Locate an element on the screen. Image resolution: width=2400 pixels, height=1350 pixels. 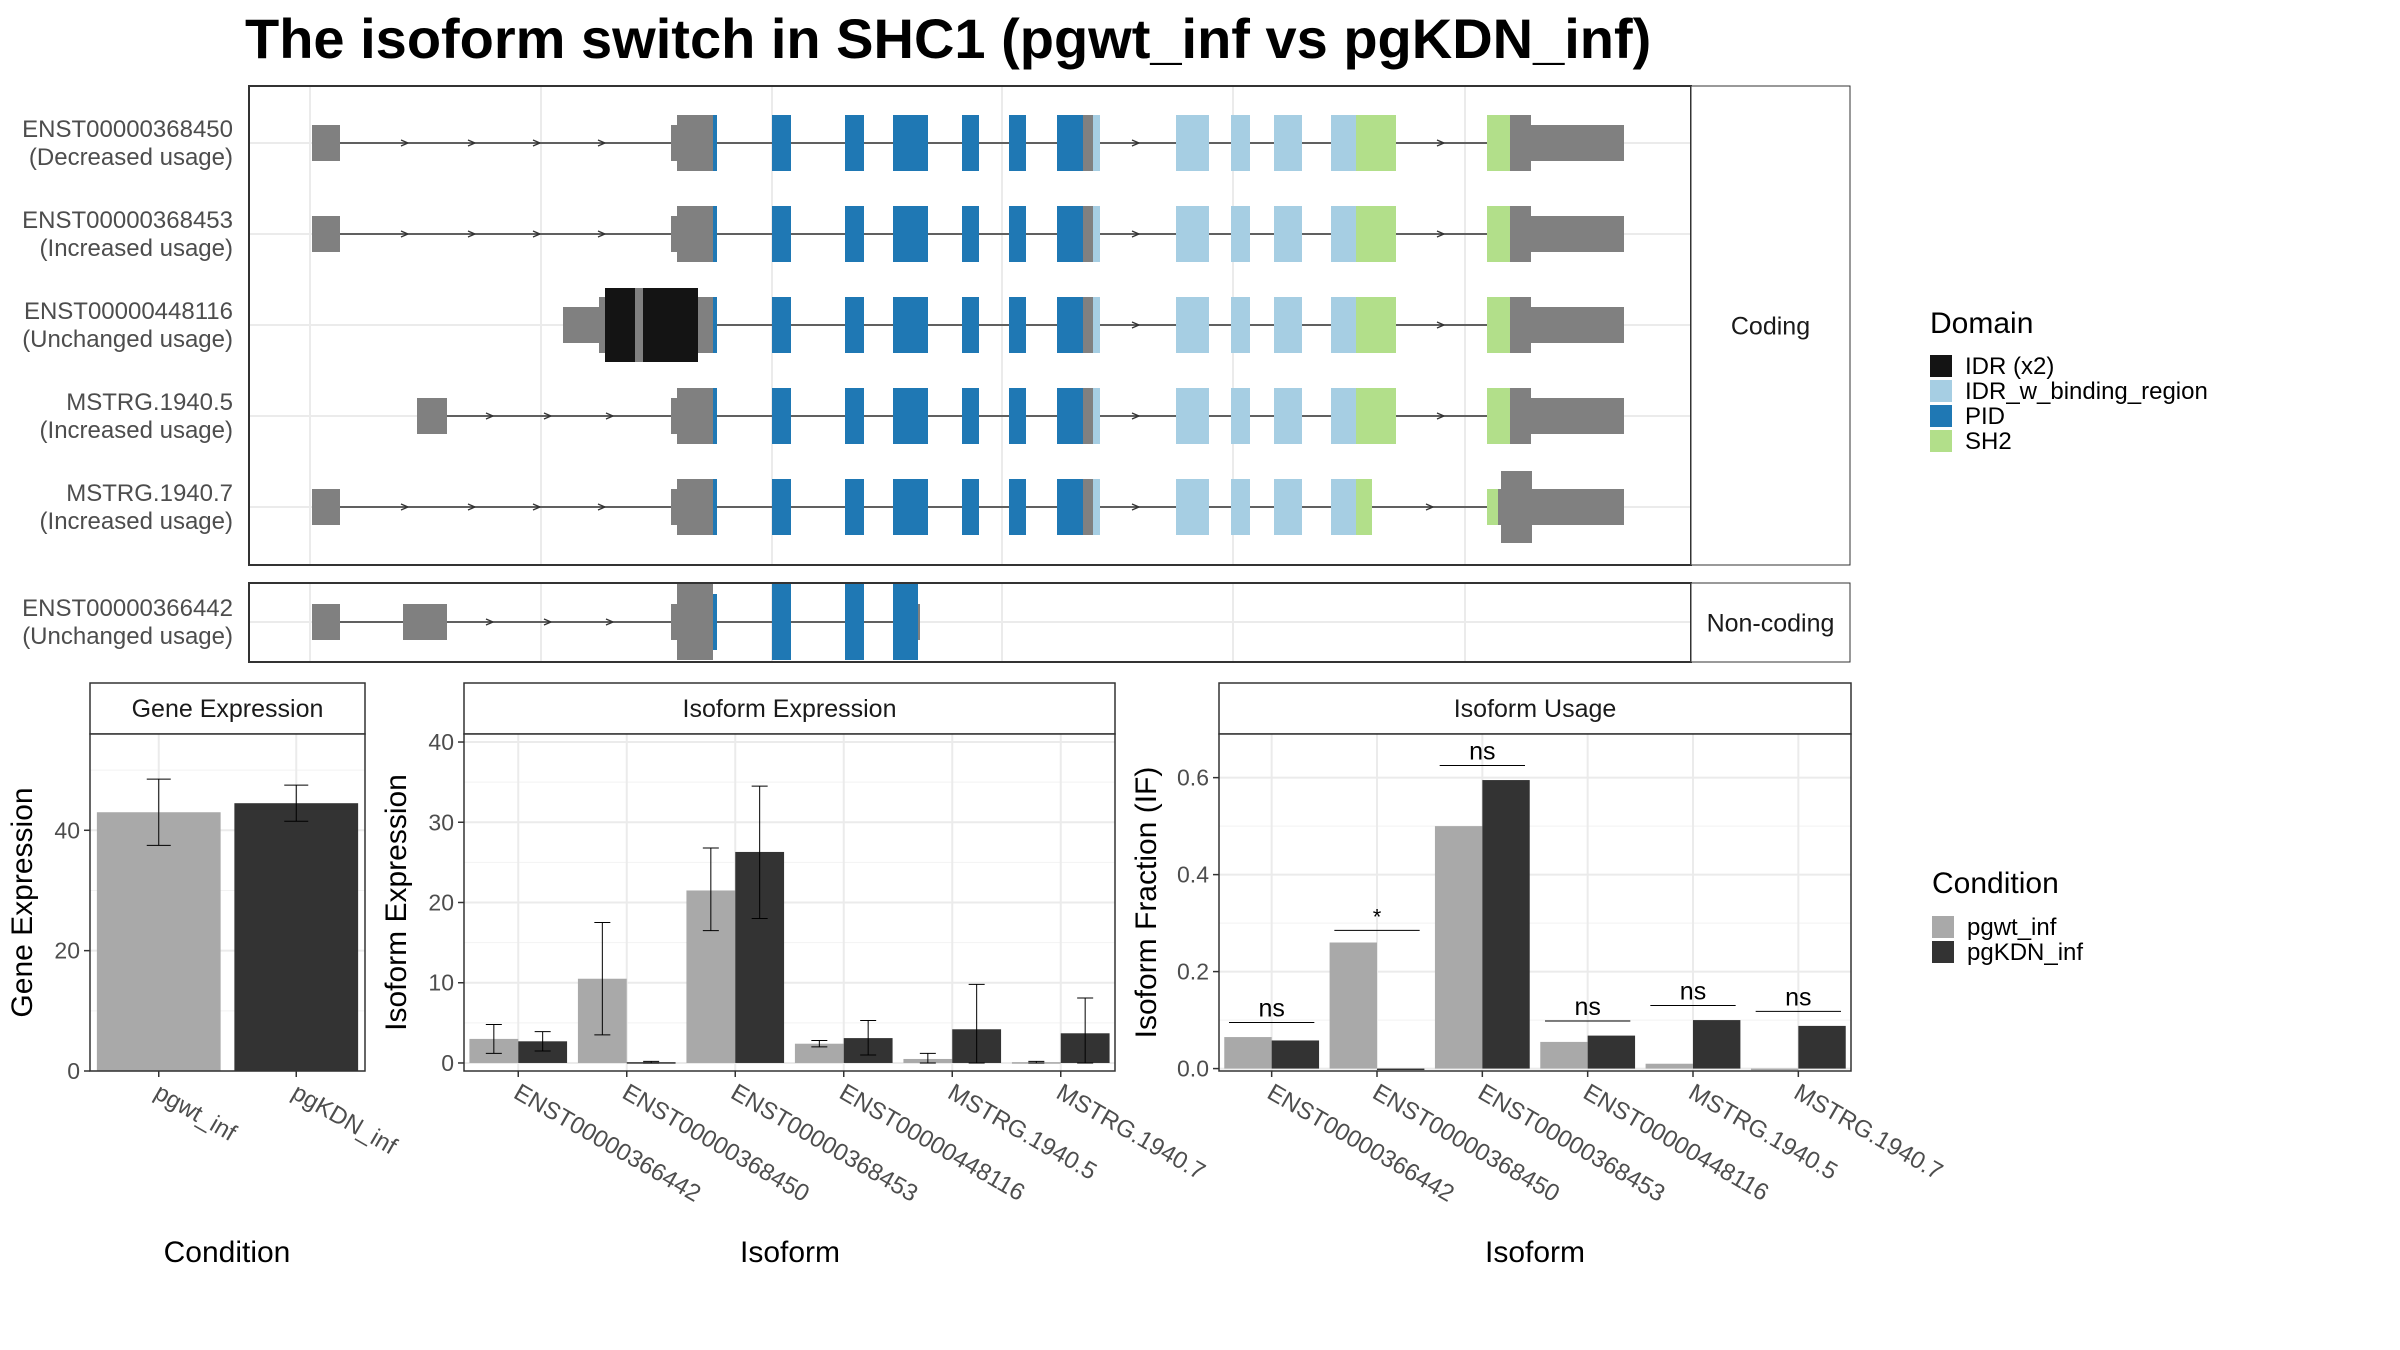
y-axis-title: Isoform Expression is located at coordinates (396, 902).